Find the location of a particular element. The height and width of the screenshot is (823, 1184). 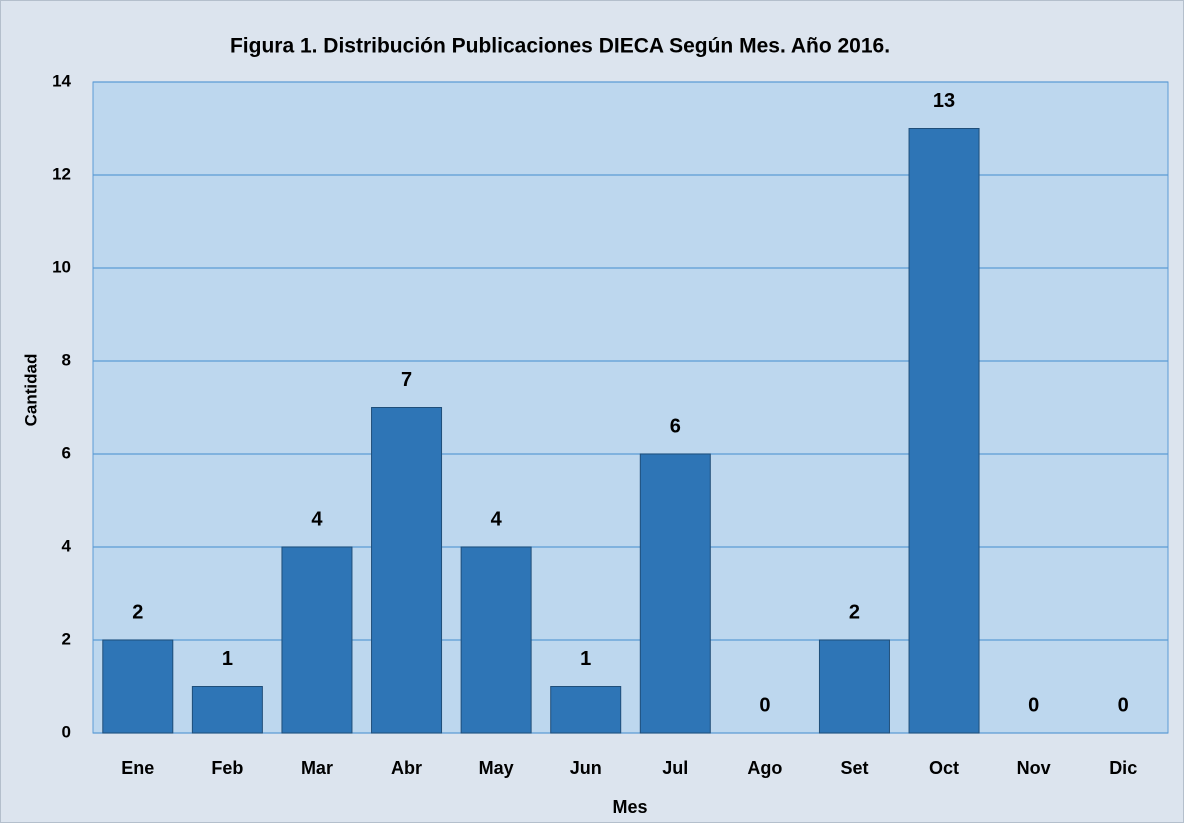

x-tick-label: Set is located at coordinates (854, 768).